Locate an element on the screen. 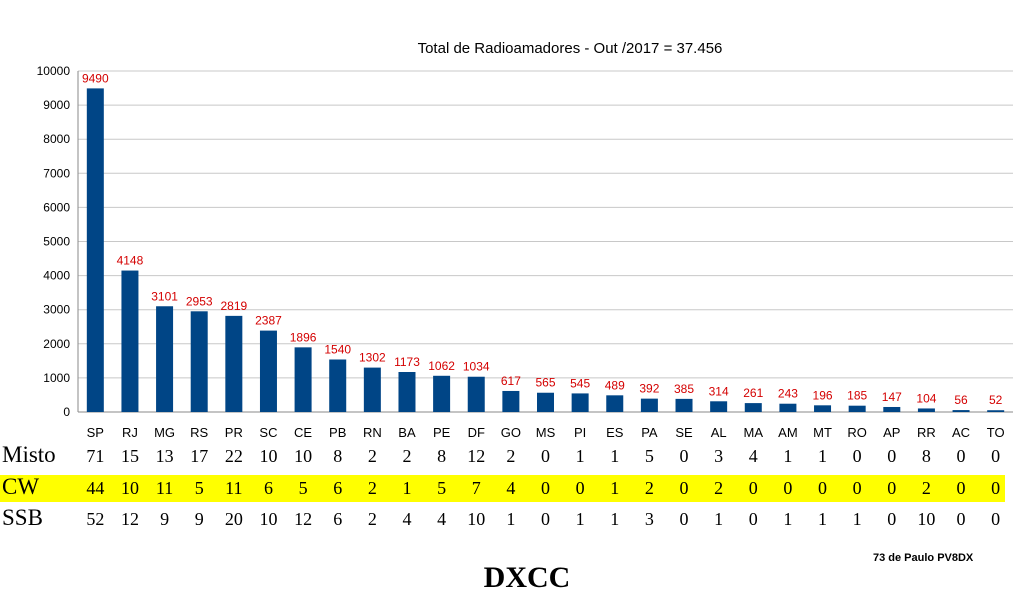 This screenshot has height=611, width=1020. table-cell: 52 is located at coordinates (95, 519).